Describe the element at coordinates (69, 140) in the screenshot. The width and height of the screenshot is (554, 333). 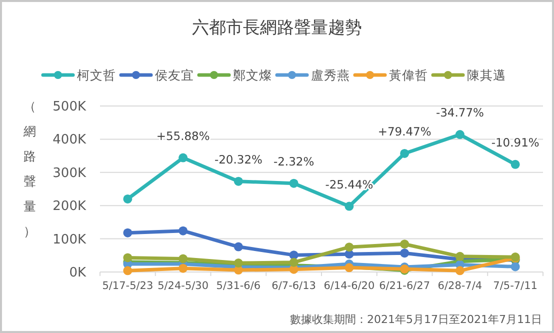
I see `y-tick-label: 400K` at that location.